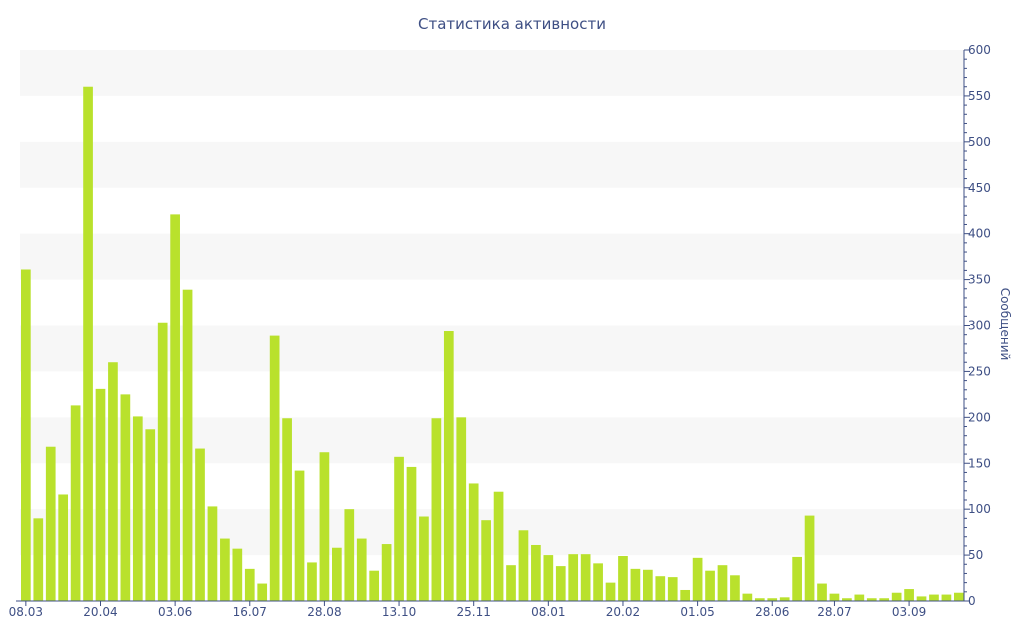 This screenshot has width=1024, height=640. What do you see at coordinates (979, 234) in the screenshot?
I see `y-tick-label: 400` at bounding box center [979, 234].